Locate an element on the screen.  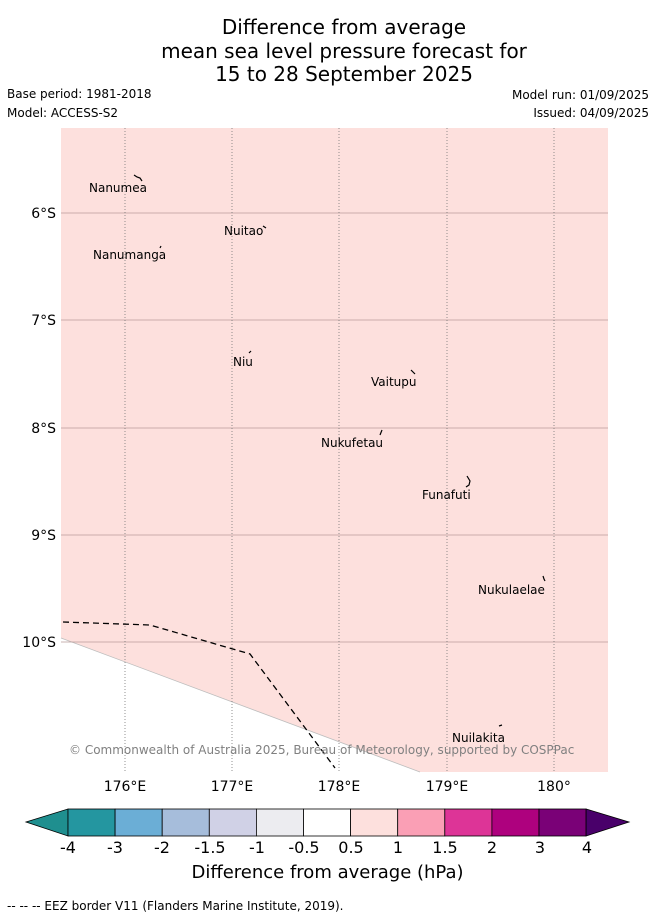
nanumanga-shape is located at coordinates (160, 247).